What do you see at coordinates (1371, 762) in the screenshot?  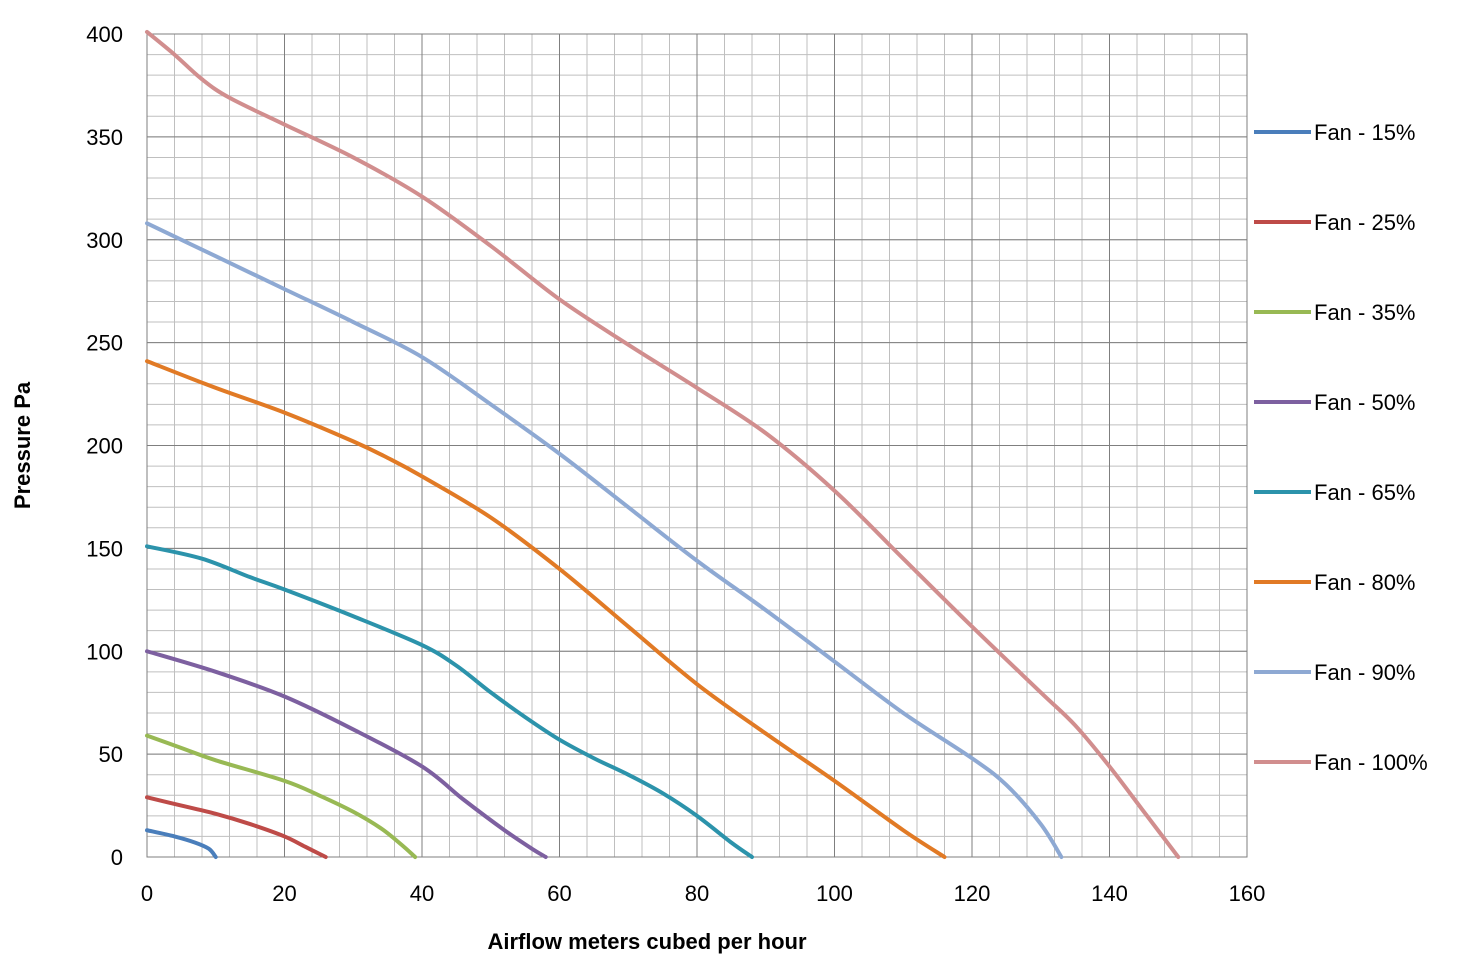 I see `legend-label-7: Fan - 100%` at bounding box center [1371, 762].